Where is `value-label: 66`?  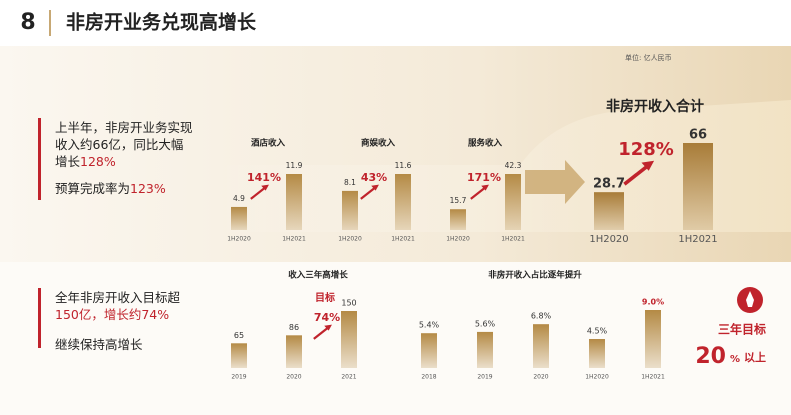
value-label: 66 is located at coordinates (698, 135).